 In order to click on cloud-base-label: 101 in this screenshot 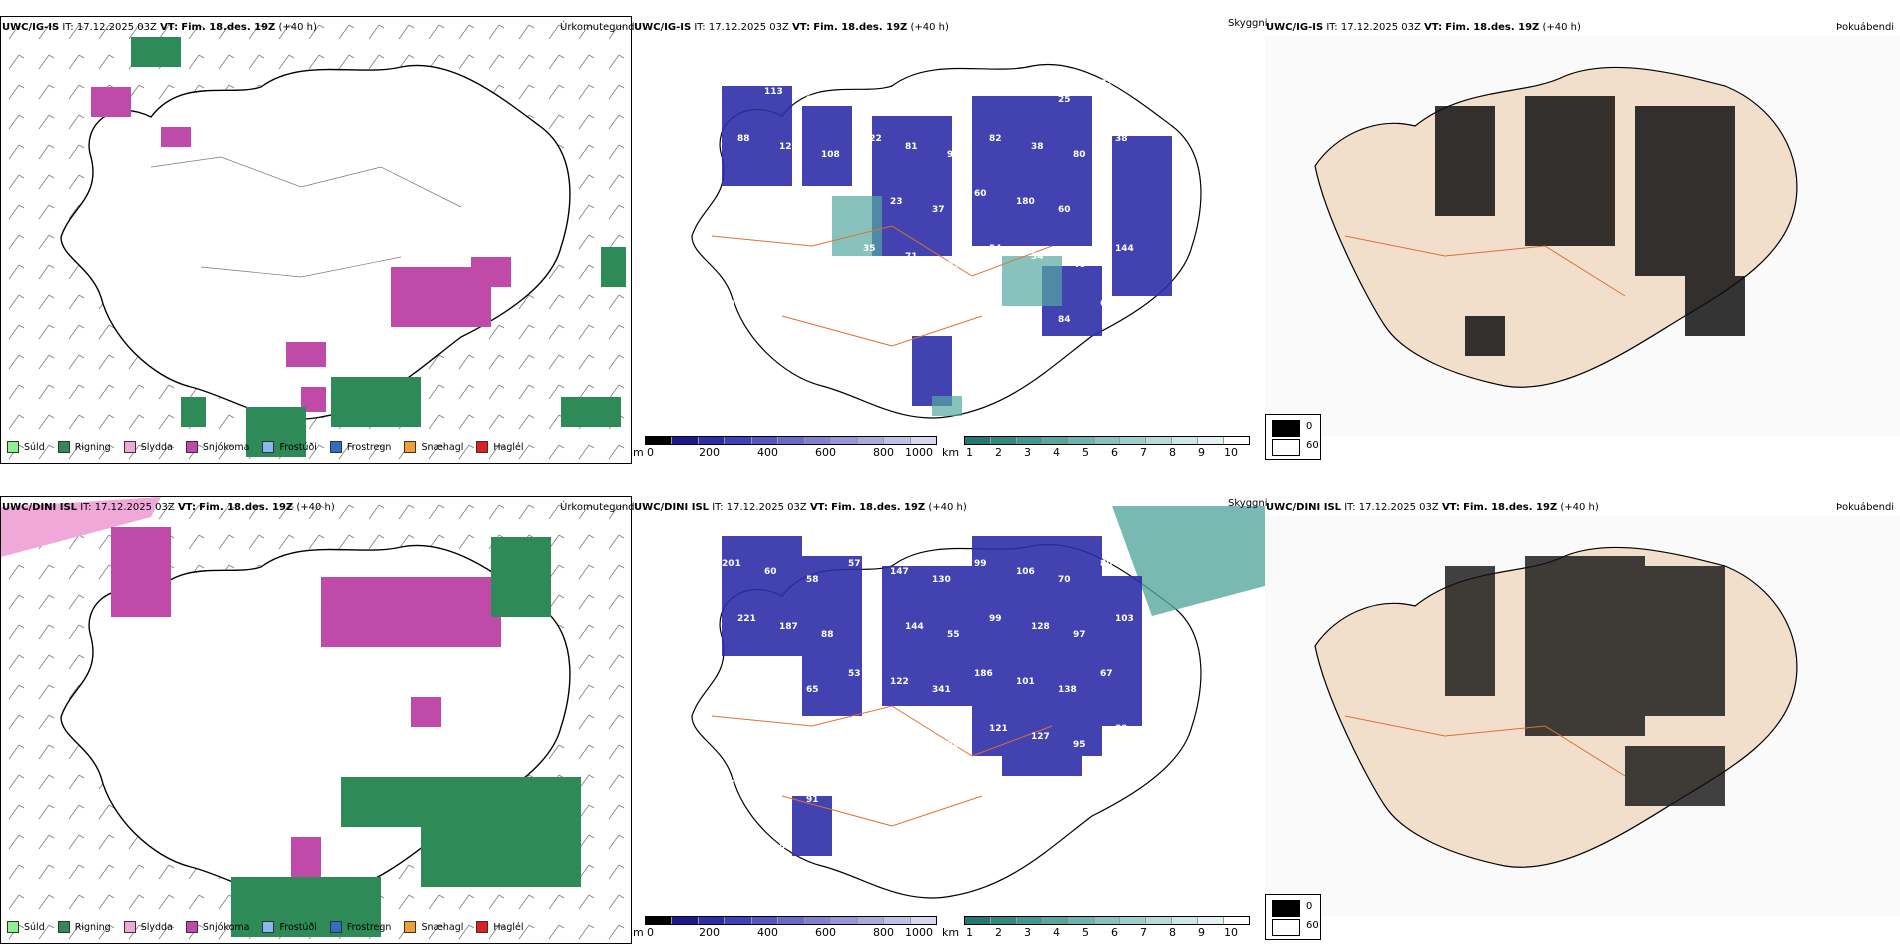, I will do `click(731, 84)`.